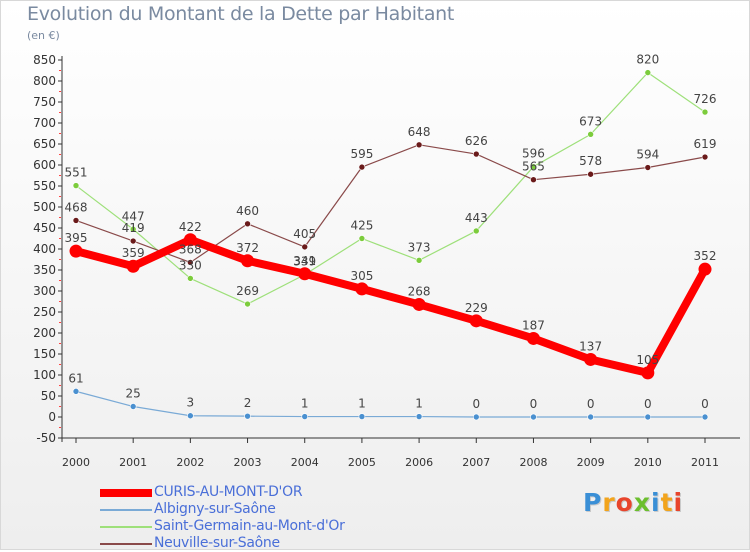 The height and width of the screenshot is (552, 750). Describe the element at coordinates (361, 154) in the screenshot. I see `data-label: 595` at that location.